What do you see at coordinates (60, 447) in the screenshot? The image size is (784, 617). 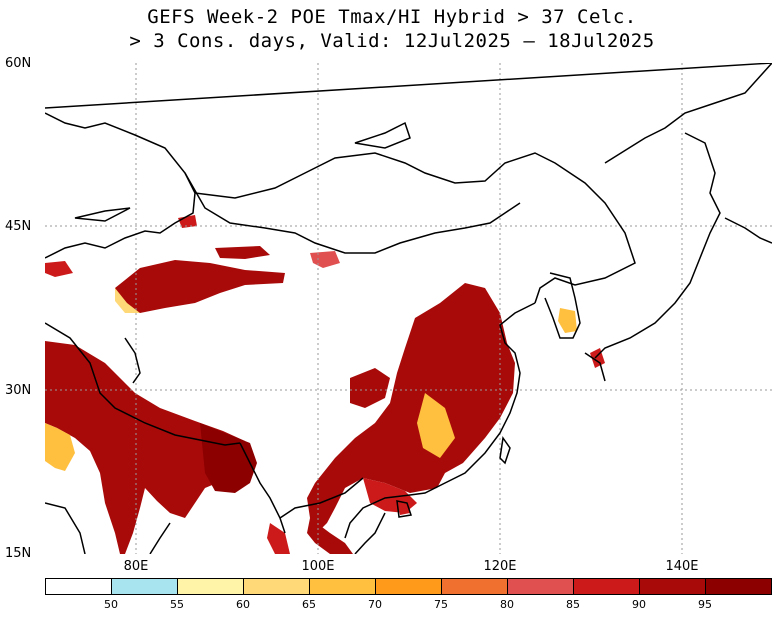 I see `shading-india-edge` at bounding box center [60, 447].